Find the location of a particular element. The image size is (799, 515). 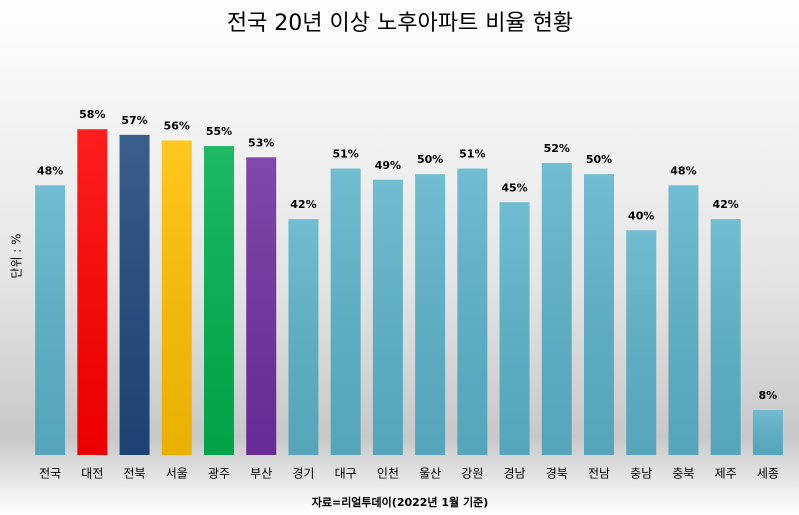

value-label: 55% is located at coordinates (219, 131).